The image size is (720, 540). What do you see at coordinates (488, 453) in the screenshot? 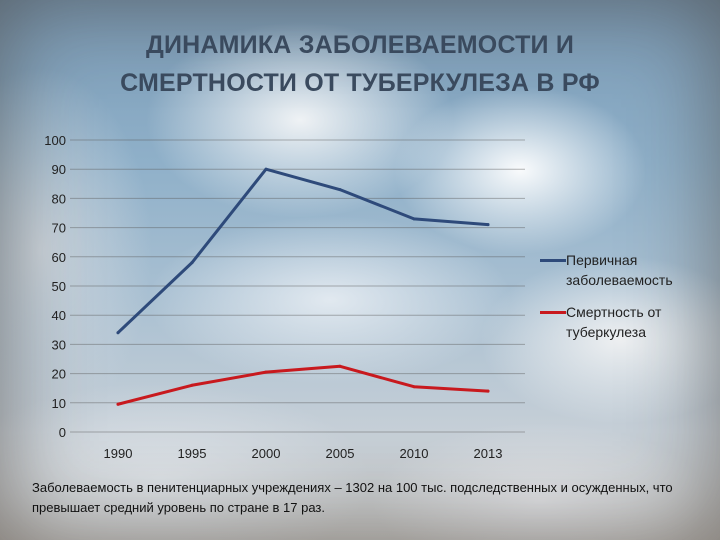
I see `x-tick-label: 2013` at bounding box center [488, 453].